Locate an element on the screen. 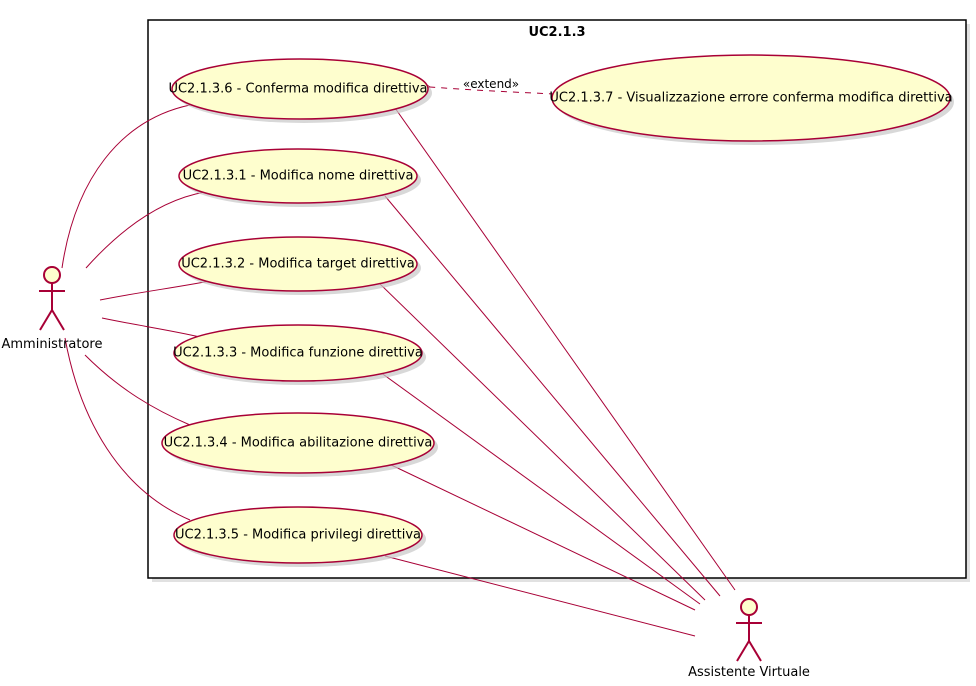 Image resolution: width=976 pixels, height=686 pixels. association-uc3-assistant is located at coordinates (540, 488).